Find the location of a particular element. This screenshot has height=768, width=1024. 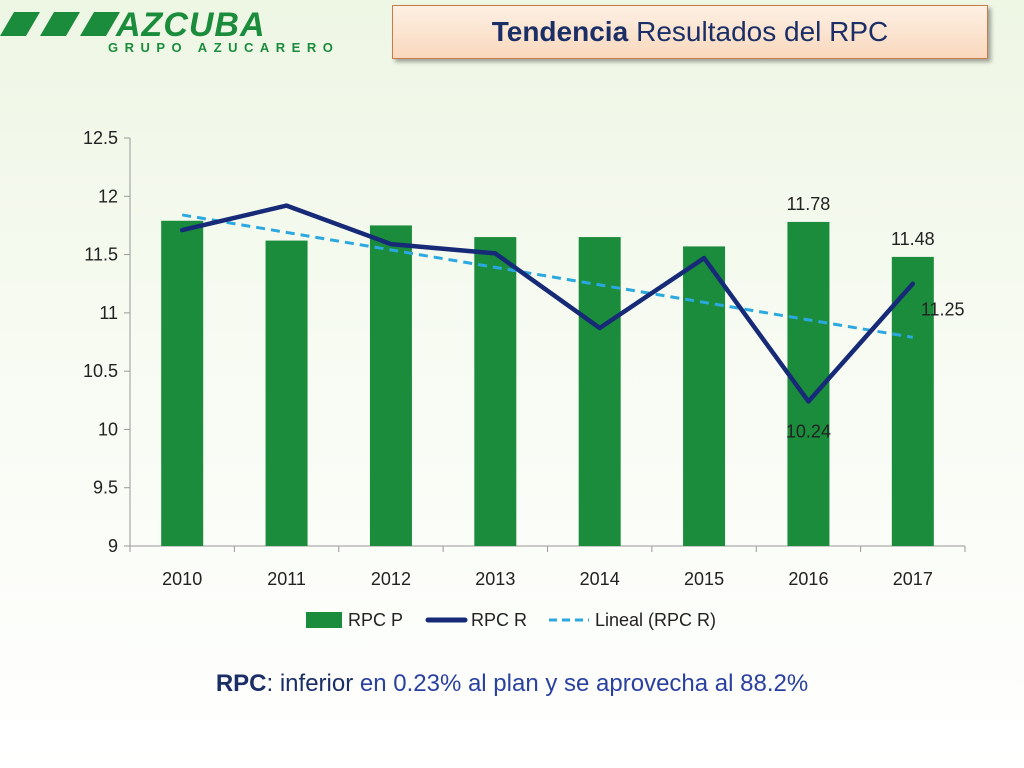

trendline-rpc-r is located at coordinates (547, 276).